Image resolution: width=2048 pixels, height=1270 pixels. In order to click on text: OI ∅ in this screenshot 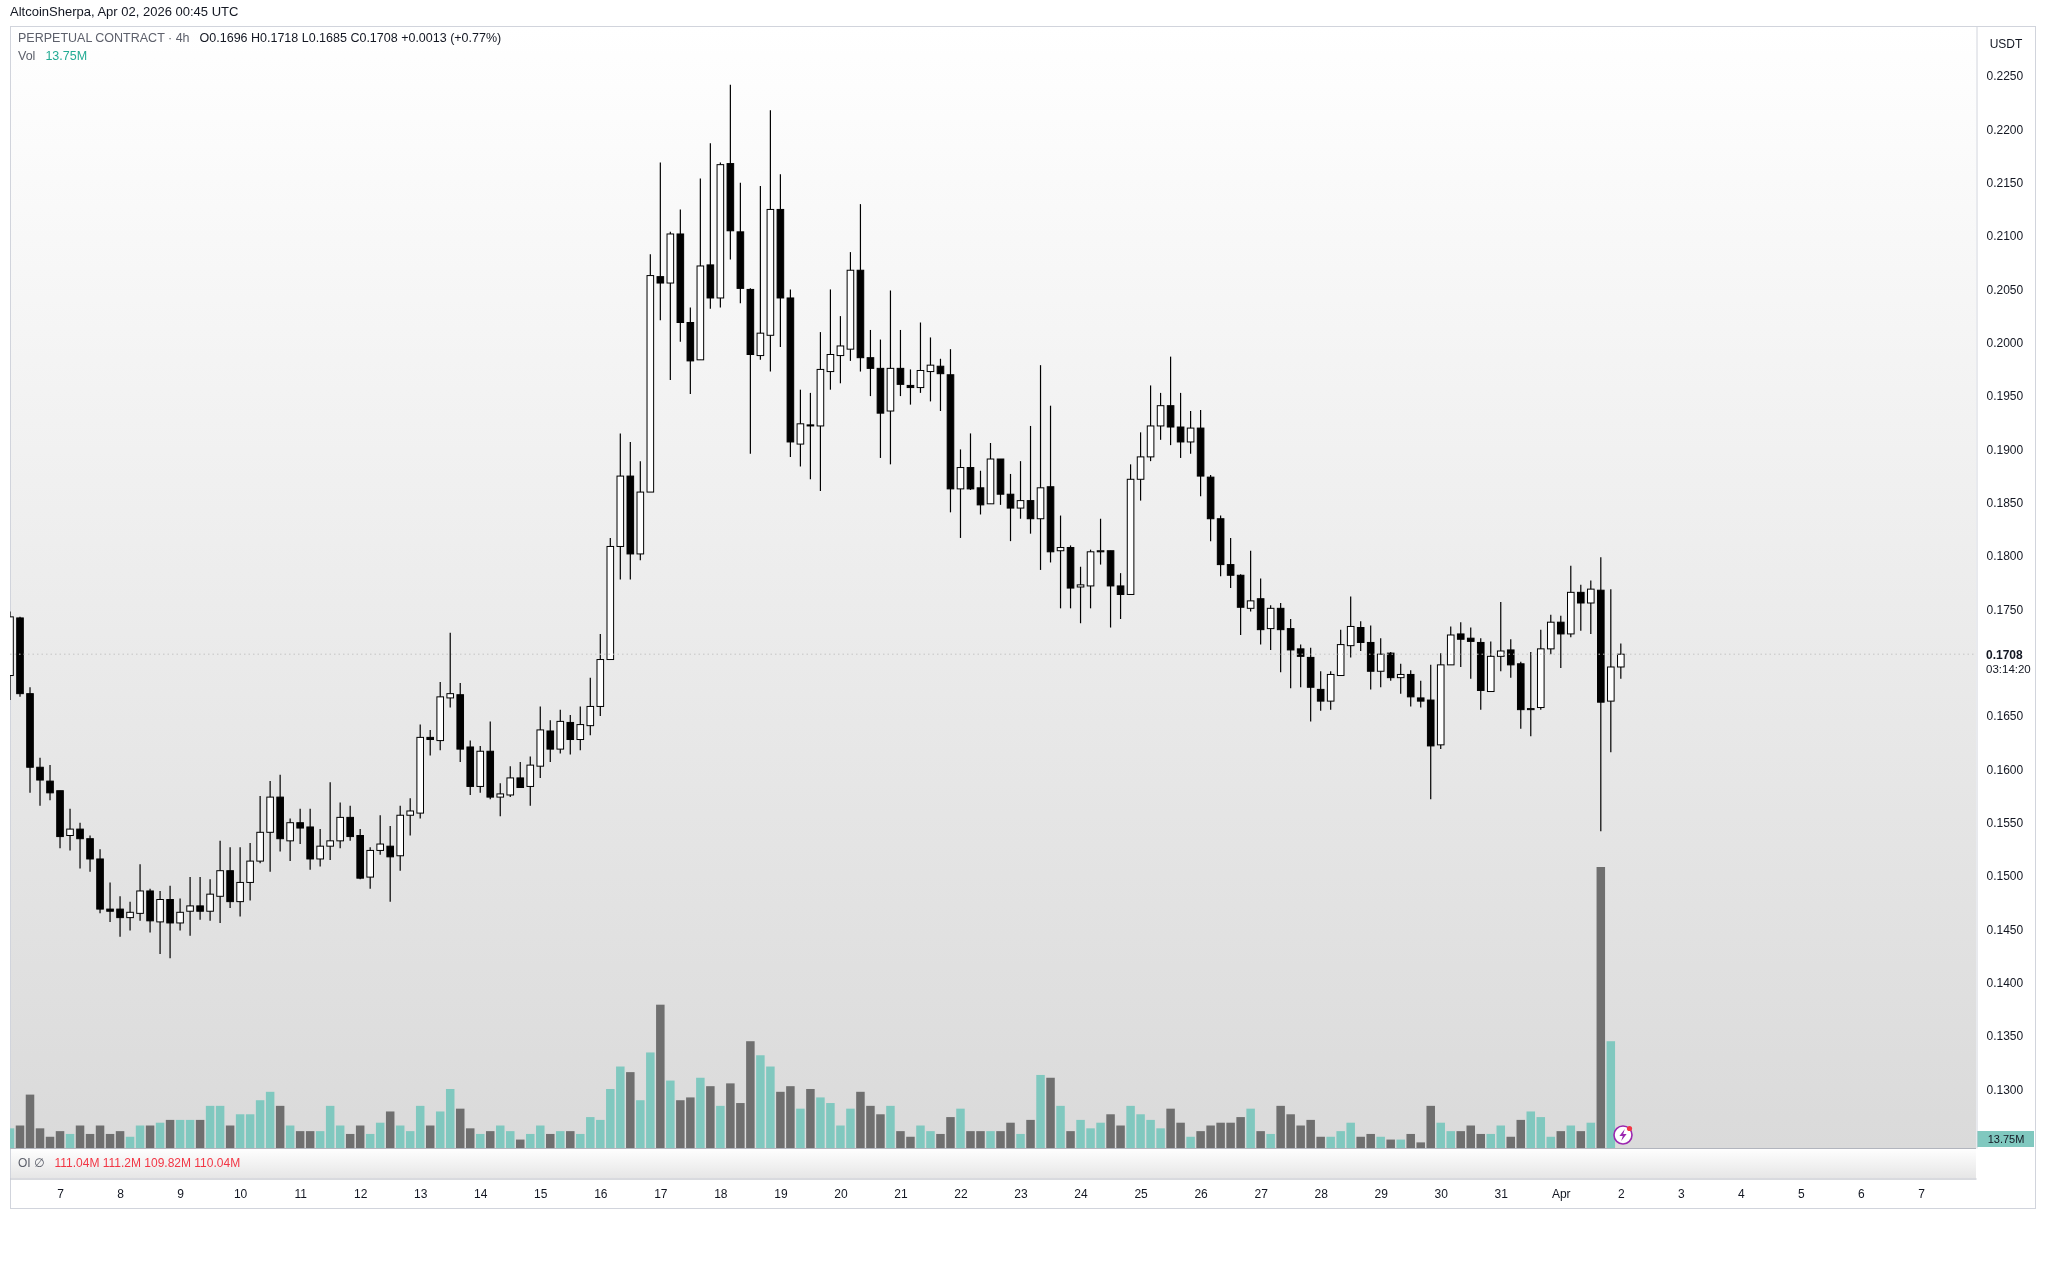, I will do `click(31, 1163)`.